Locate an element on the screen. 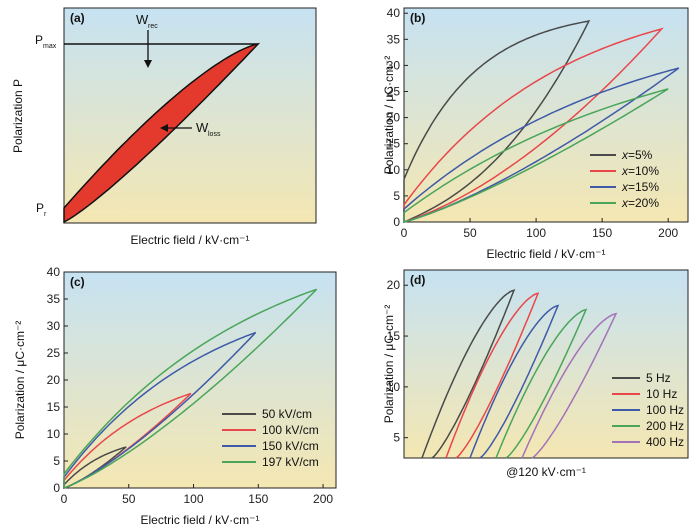  c-ytick-label-4: 20 is located at coordinates (54, 380).